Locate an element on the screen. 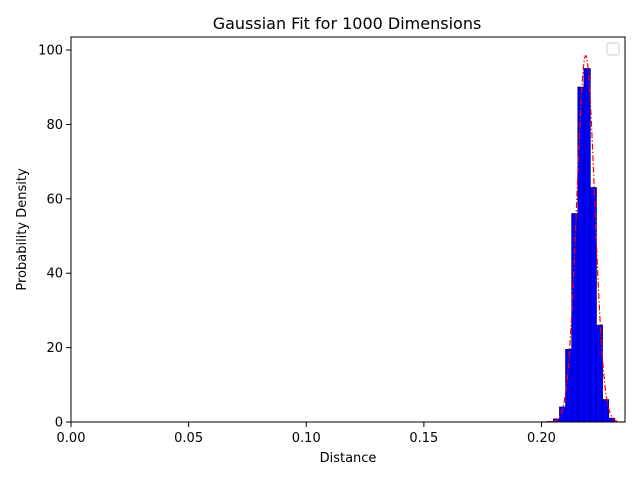  y-tick-label: 100 is located at coordinates (50, 51).